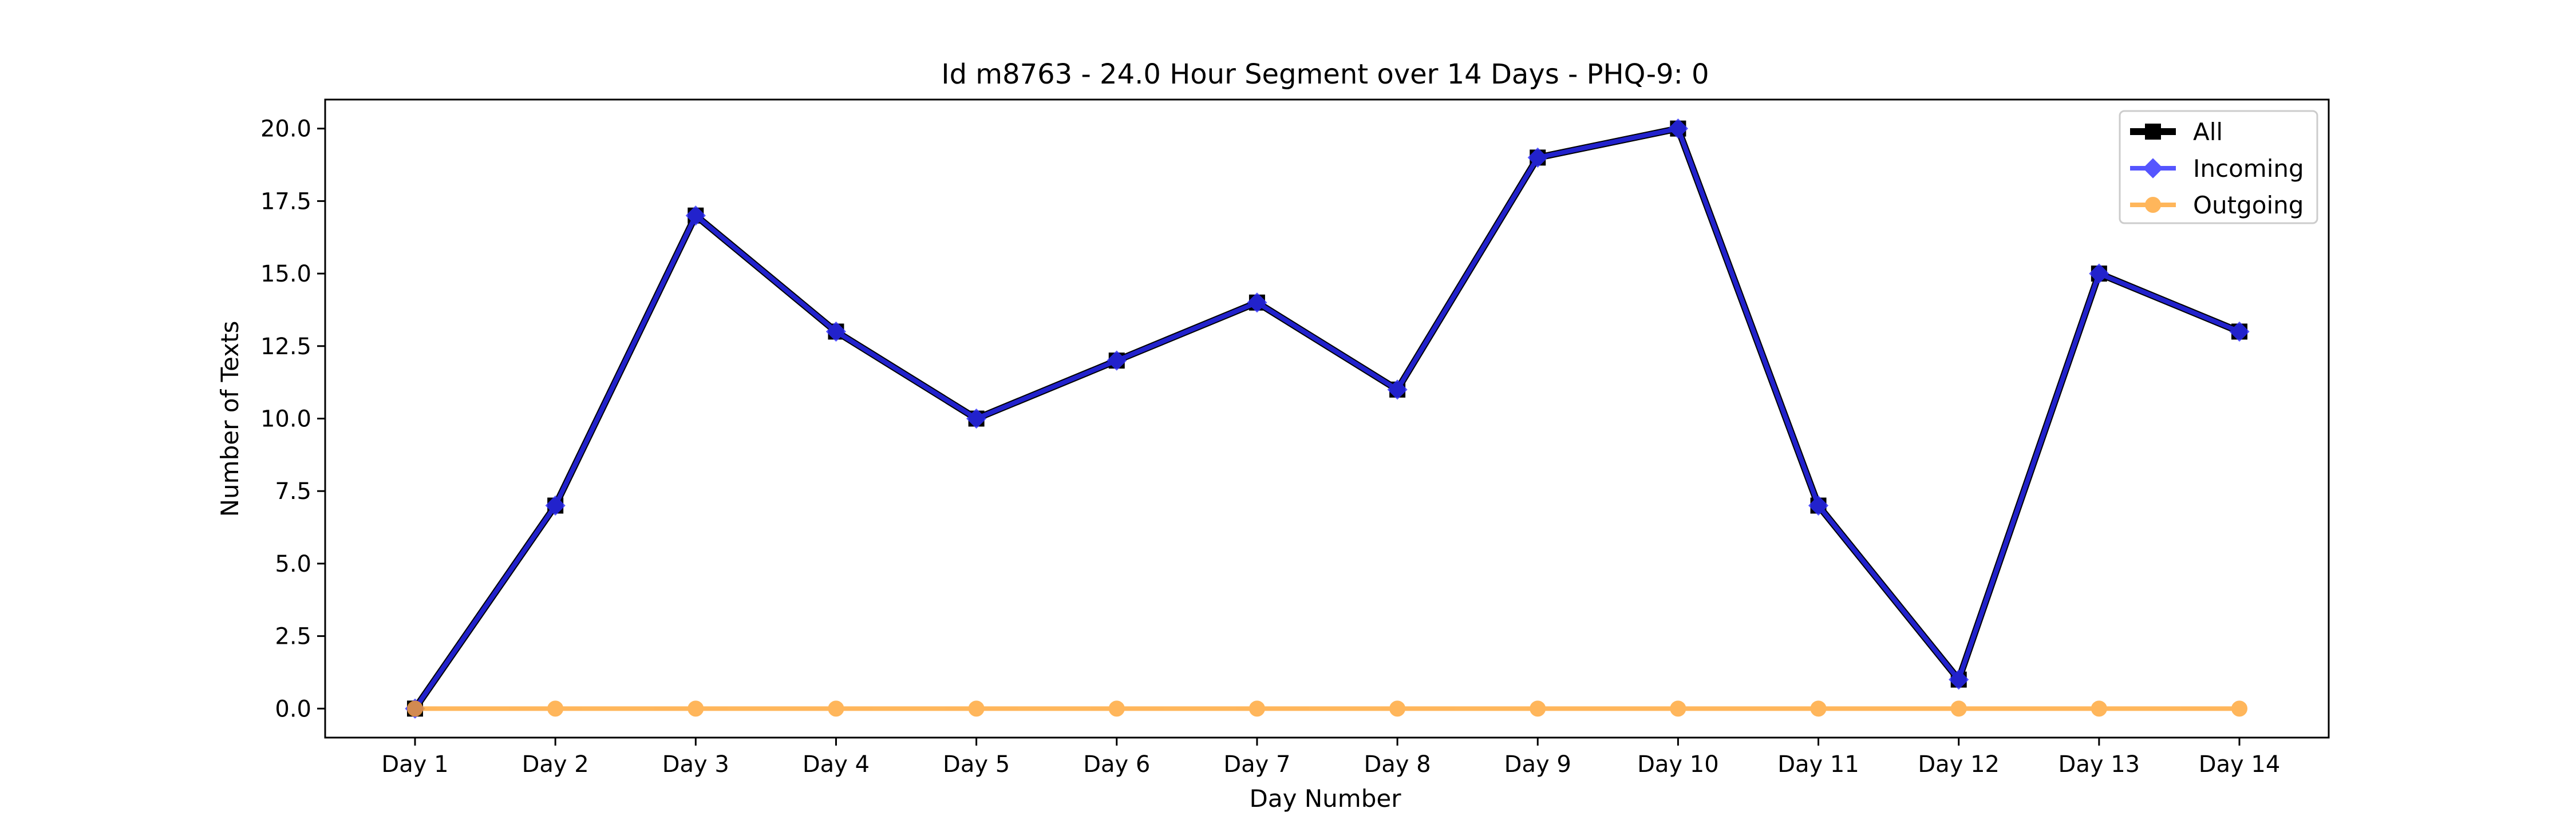  Describe the element at coordinates (1959, 764) in the screenshot. I see `x-tick-label: Day 12` at that location.